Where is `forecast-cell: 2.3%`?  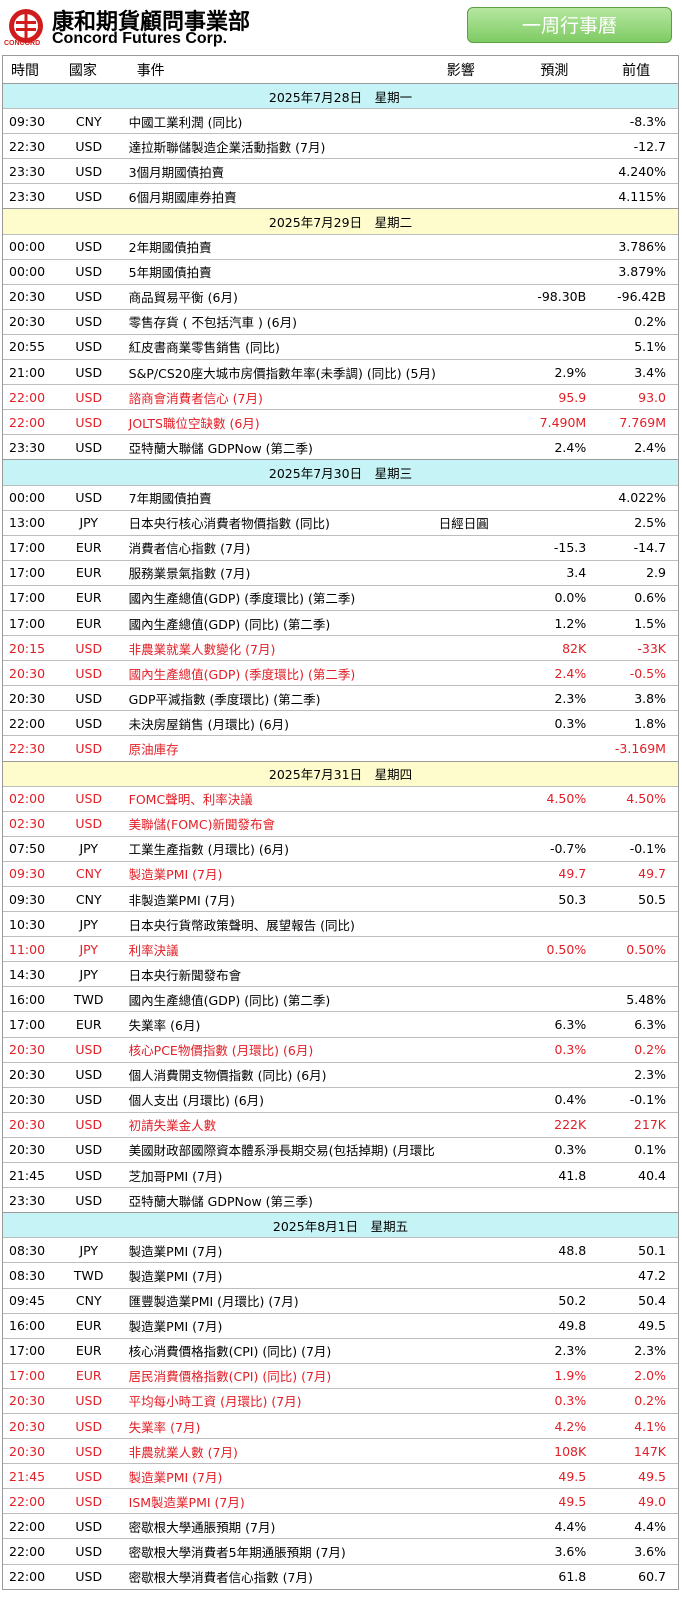 forecast-cell: 2.3% is located at coordinates (570, 698).